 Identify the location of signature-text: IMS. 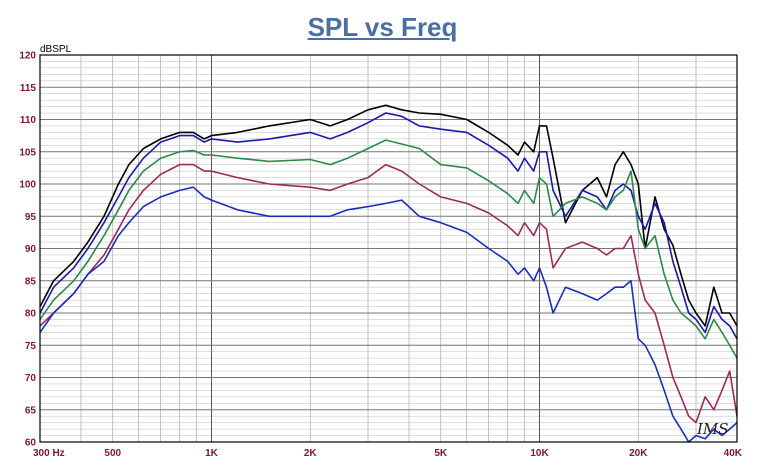
(712, 429).